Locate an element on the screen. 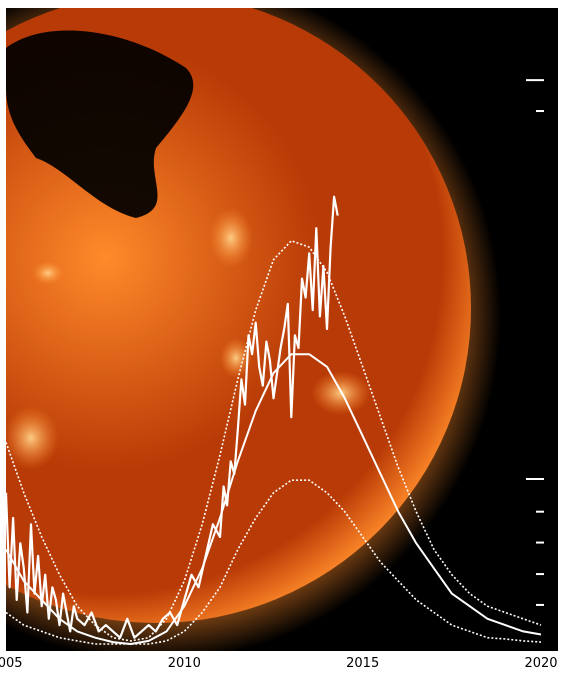 This screenshot has width=566, height=673. x-axis: 2005 2010 2015 2020 is located at coordinates (279, 663).